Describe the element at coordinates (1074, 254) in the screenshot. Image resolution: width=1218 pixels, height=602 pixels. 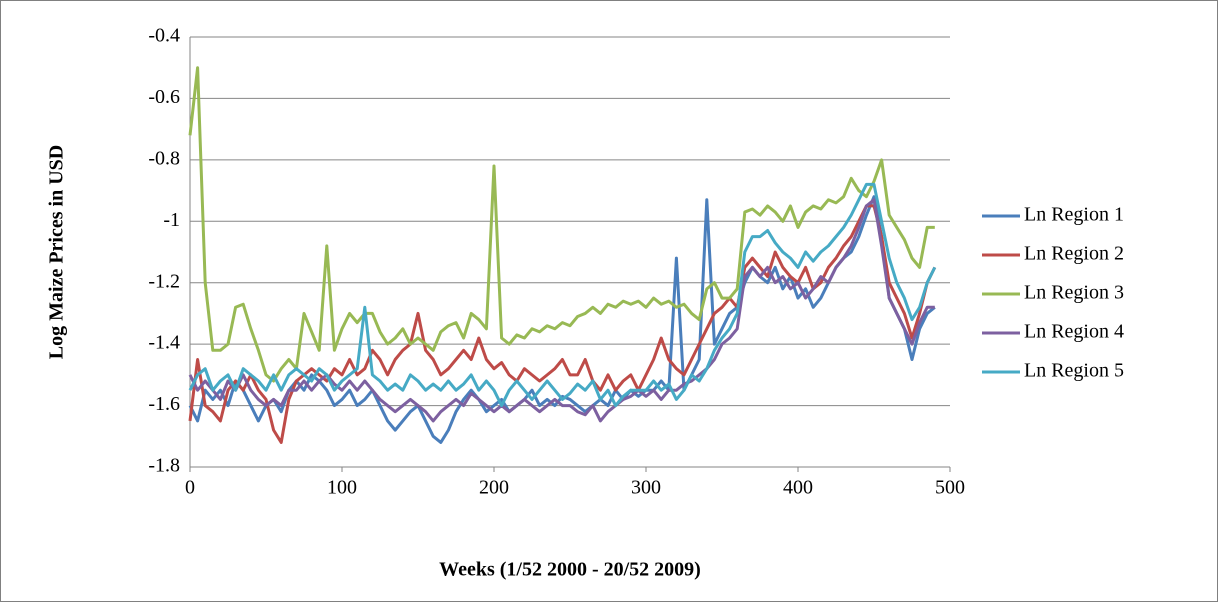
I see `legend-label: Ln Region 2` at that location.